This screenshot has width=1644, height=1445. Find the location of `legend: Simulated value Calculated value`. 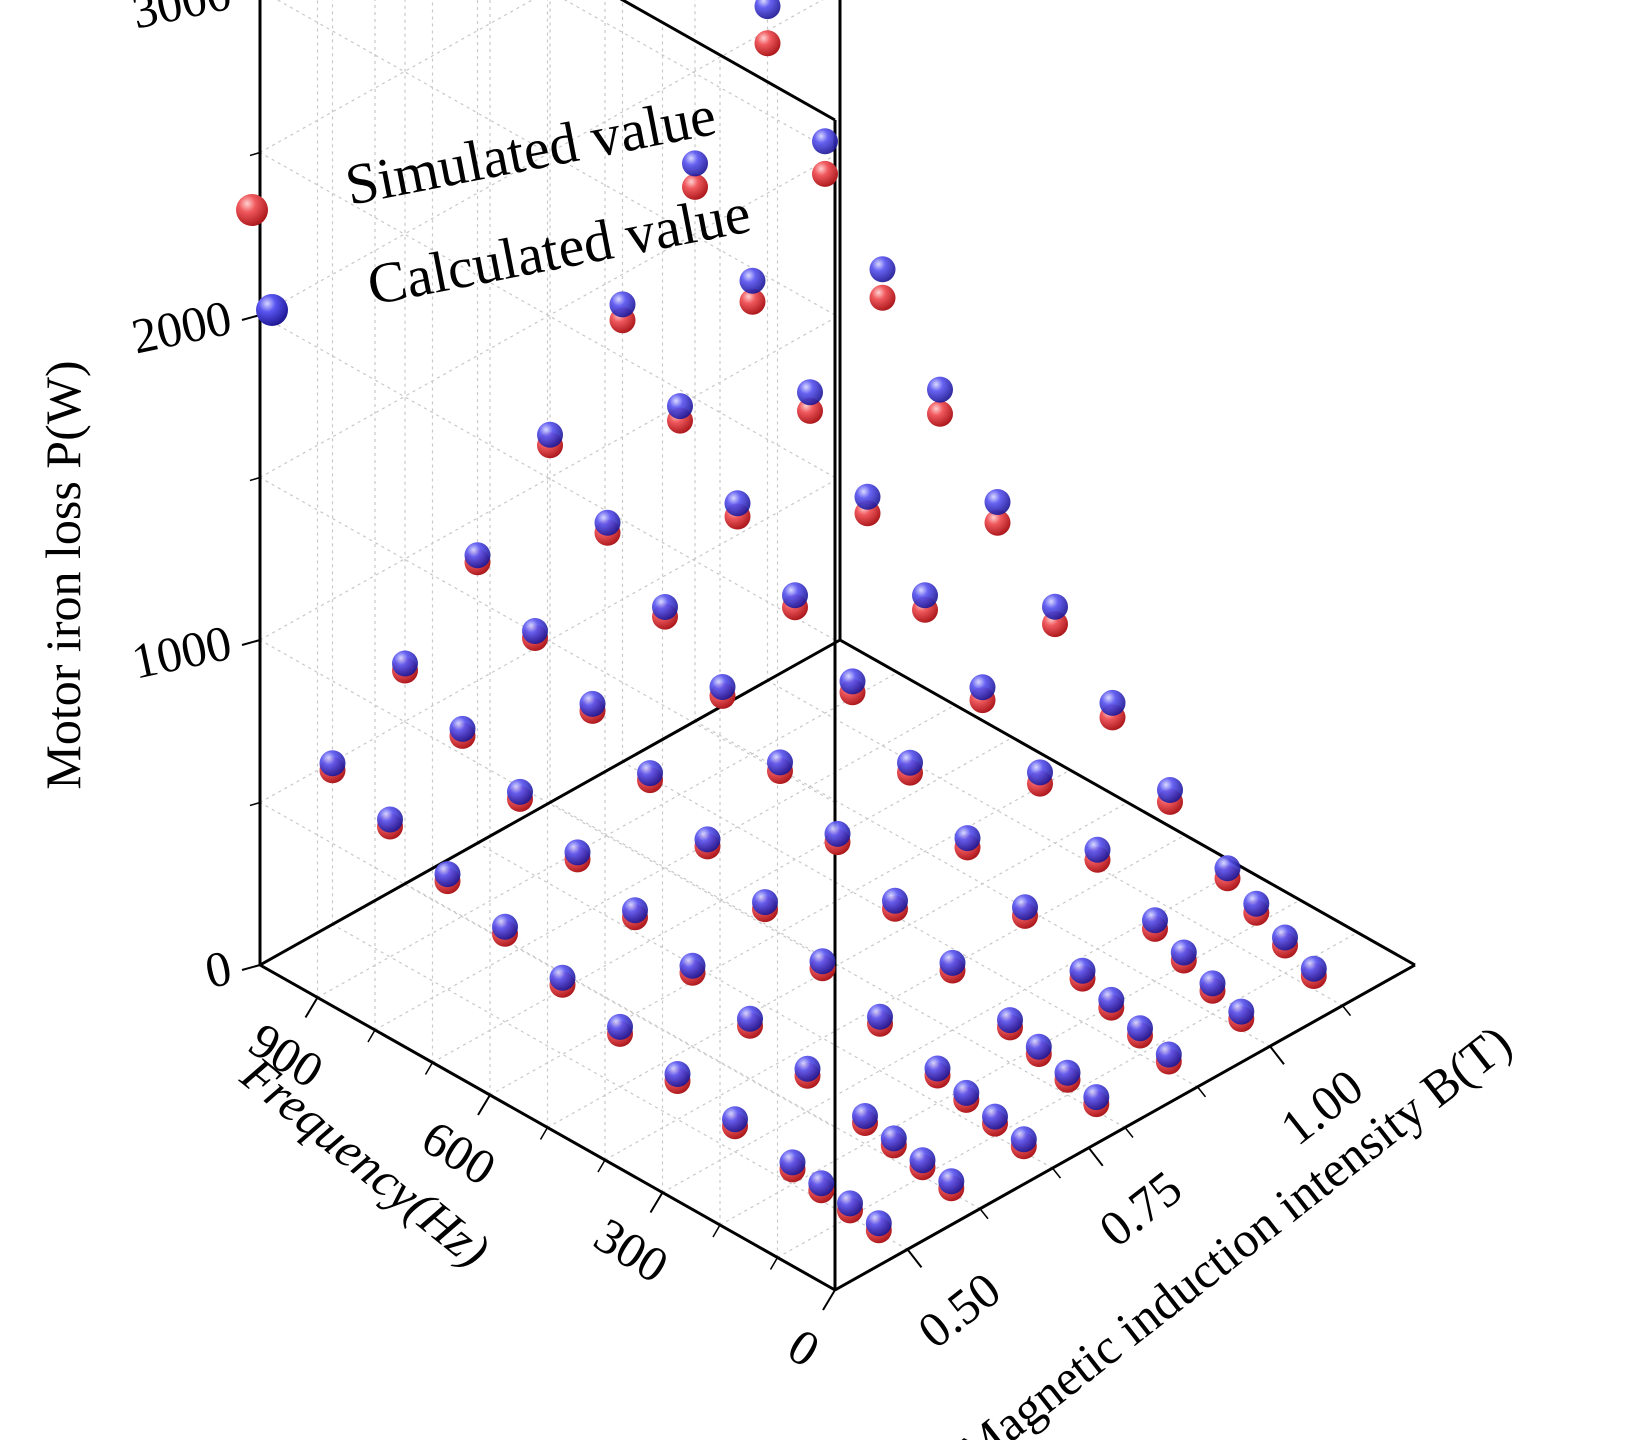

legend: Simulated value Calculated value is located at coordinates (495, 204).